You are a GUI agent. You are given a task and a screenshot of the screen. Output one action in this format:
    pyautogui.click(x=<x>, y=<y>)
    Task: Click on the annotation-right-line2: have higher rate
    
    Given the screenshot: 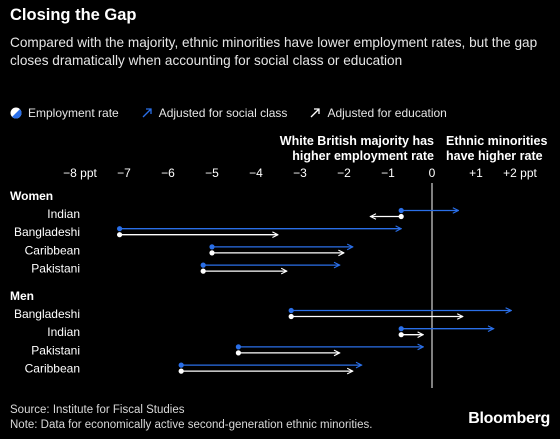 What is the action you would take?
    pyautogui.click(x=494, y=156)
    